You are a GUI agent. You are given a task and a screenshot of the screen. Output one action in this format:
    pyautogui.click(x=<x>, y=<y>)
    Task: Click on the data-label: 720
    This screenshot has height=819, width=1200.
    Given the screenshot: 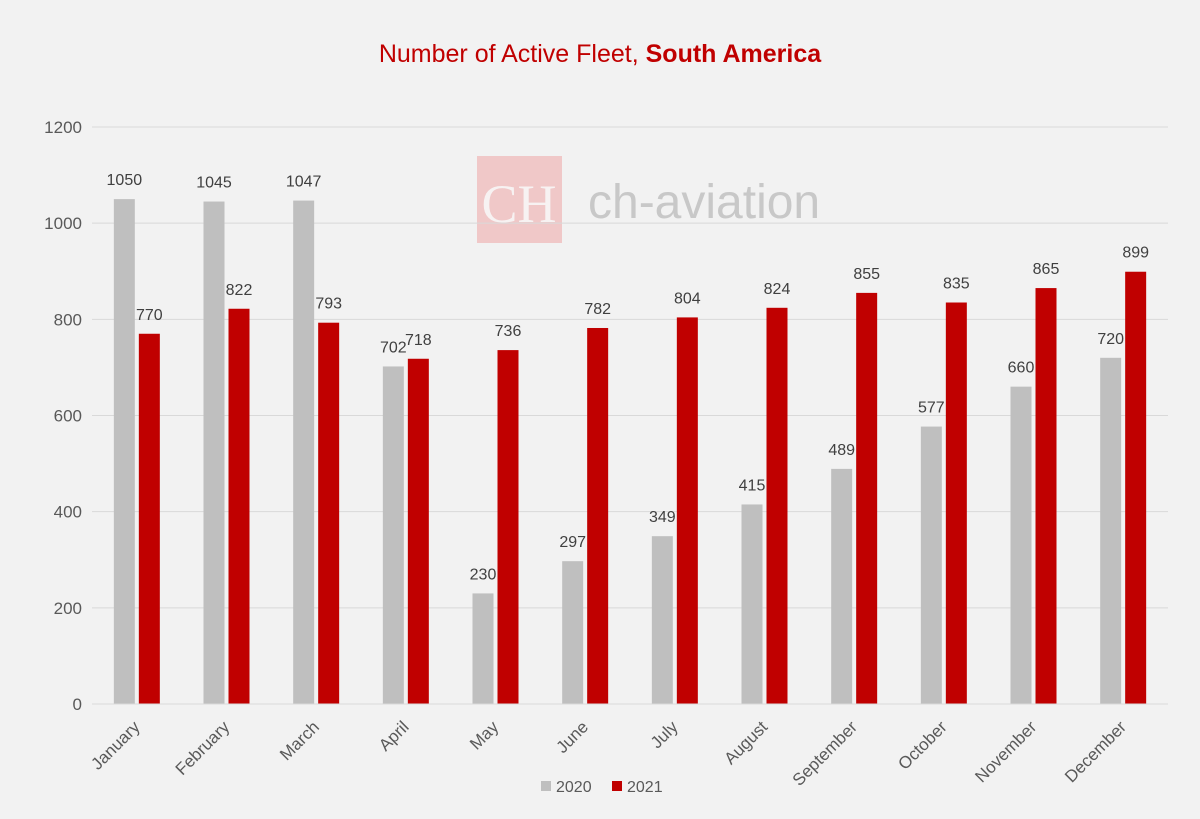 What is the action you would take?
    pyautogui.click(x=1110, y=339)
    